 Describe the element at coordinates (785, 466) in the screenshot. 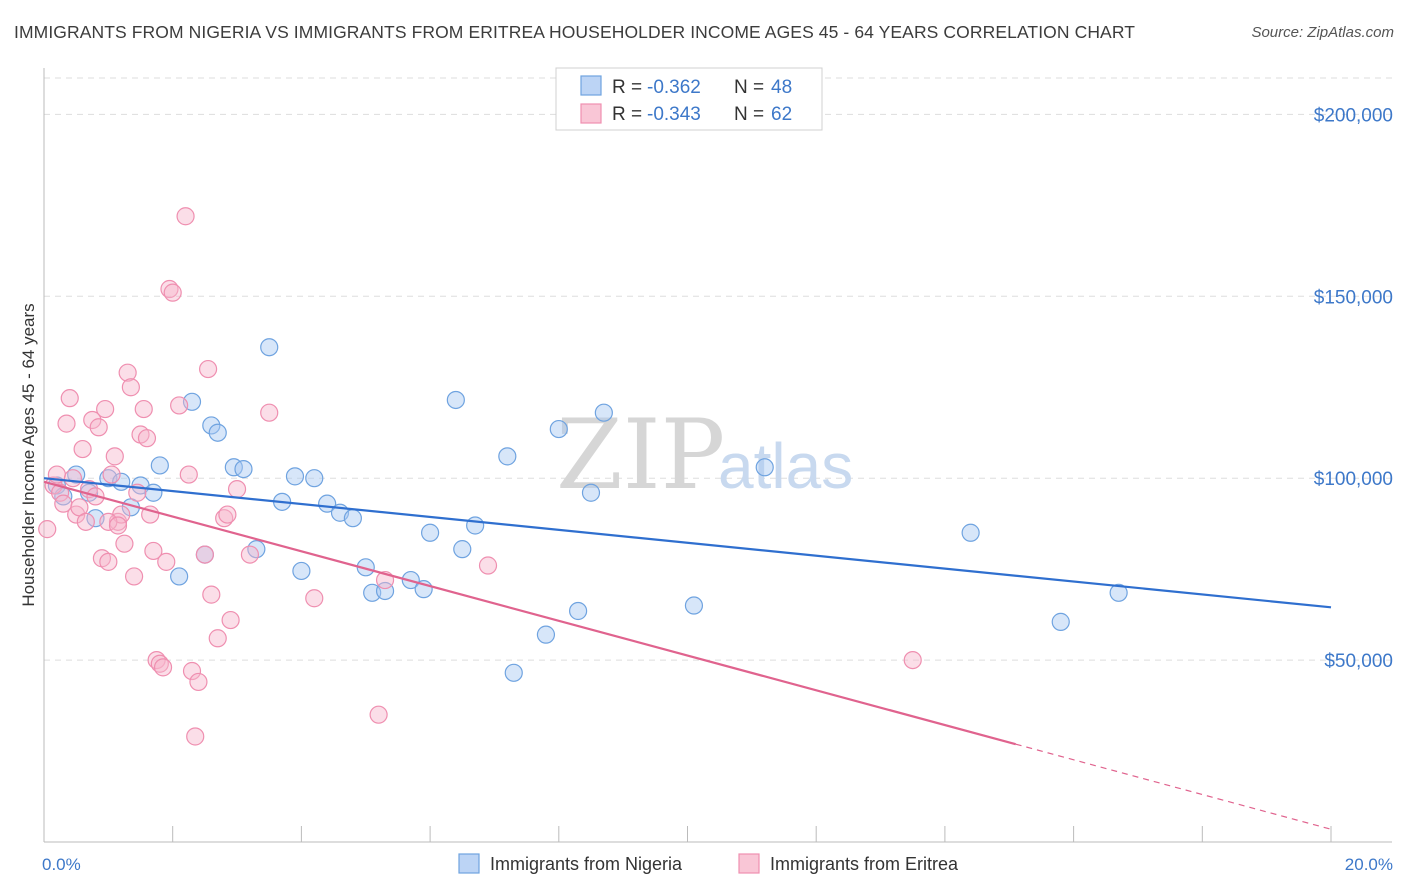

I see `watermark-atlas: atlas` at that location.